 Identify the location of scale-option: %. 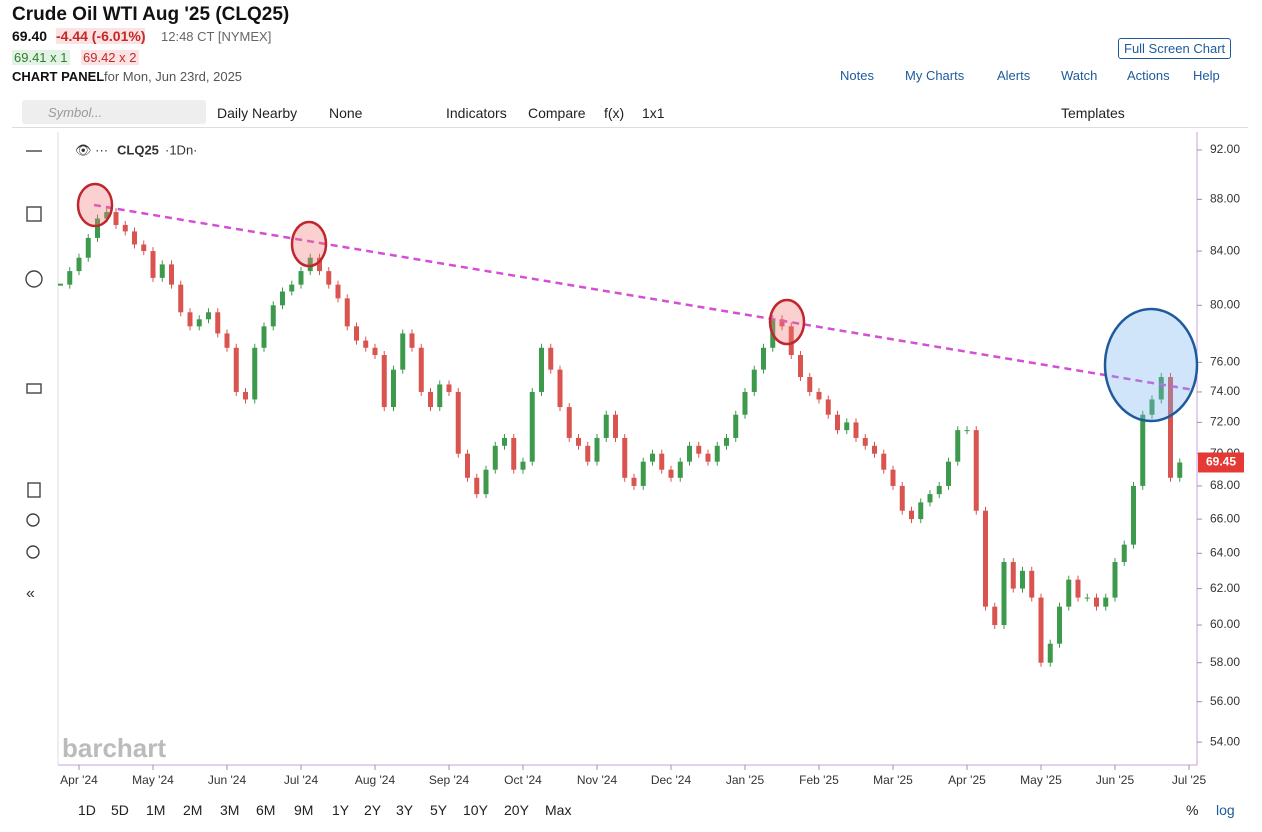
(1192, 810).